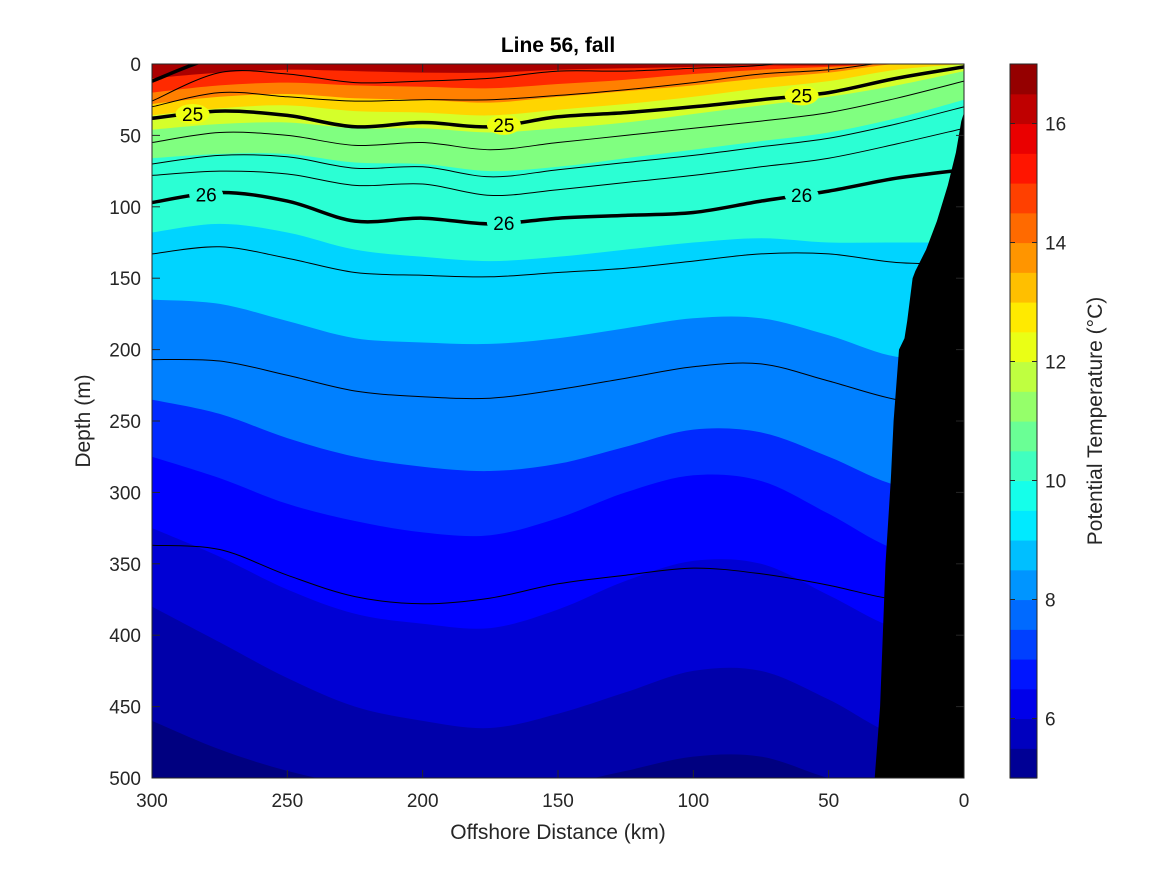  Describe the element at coordinates (125, 208) in the screenshot. I see `y-tick-label: 100` at that location.